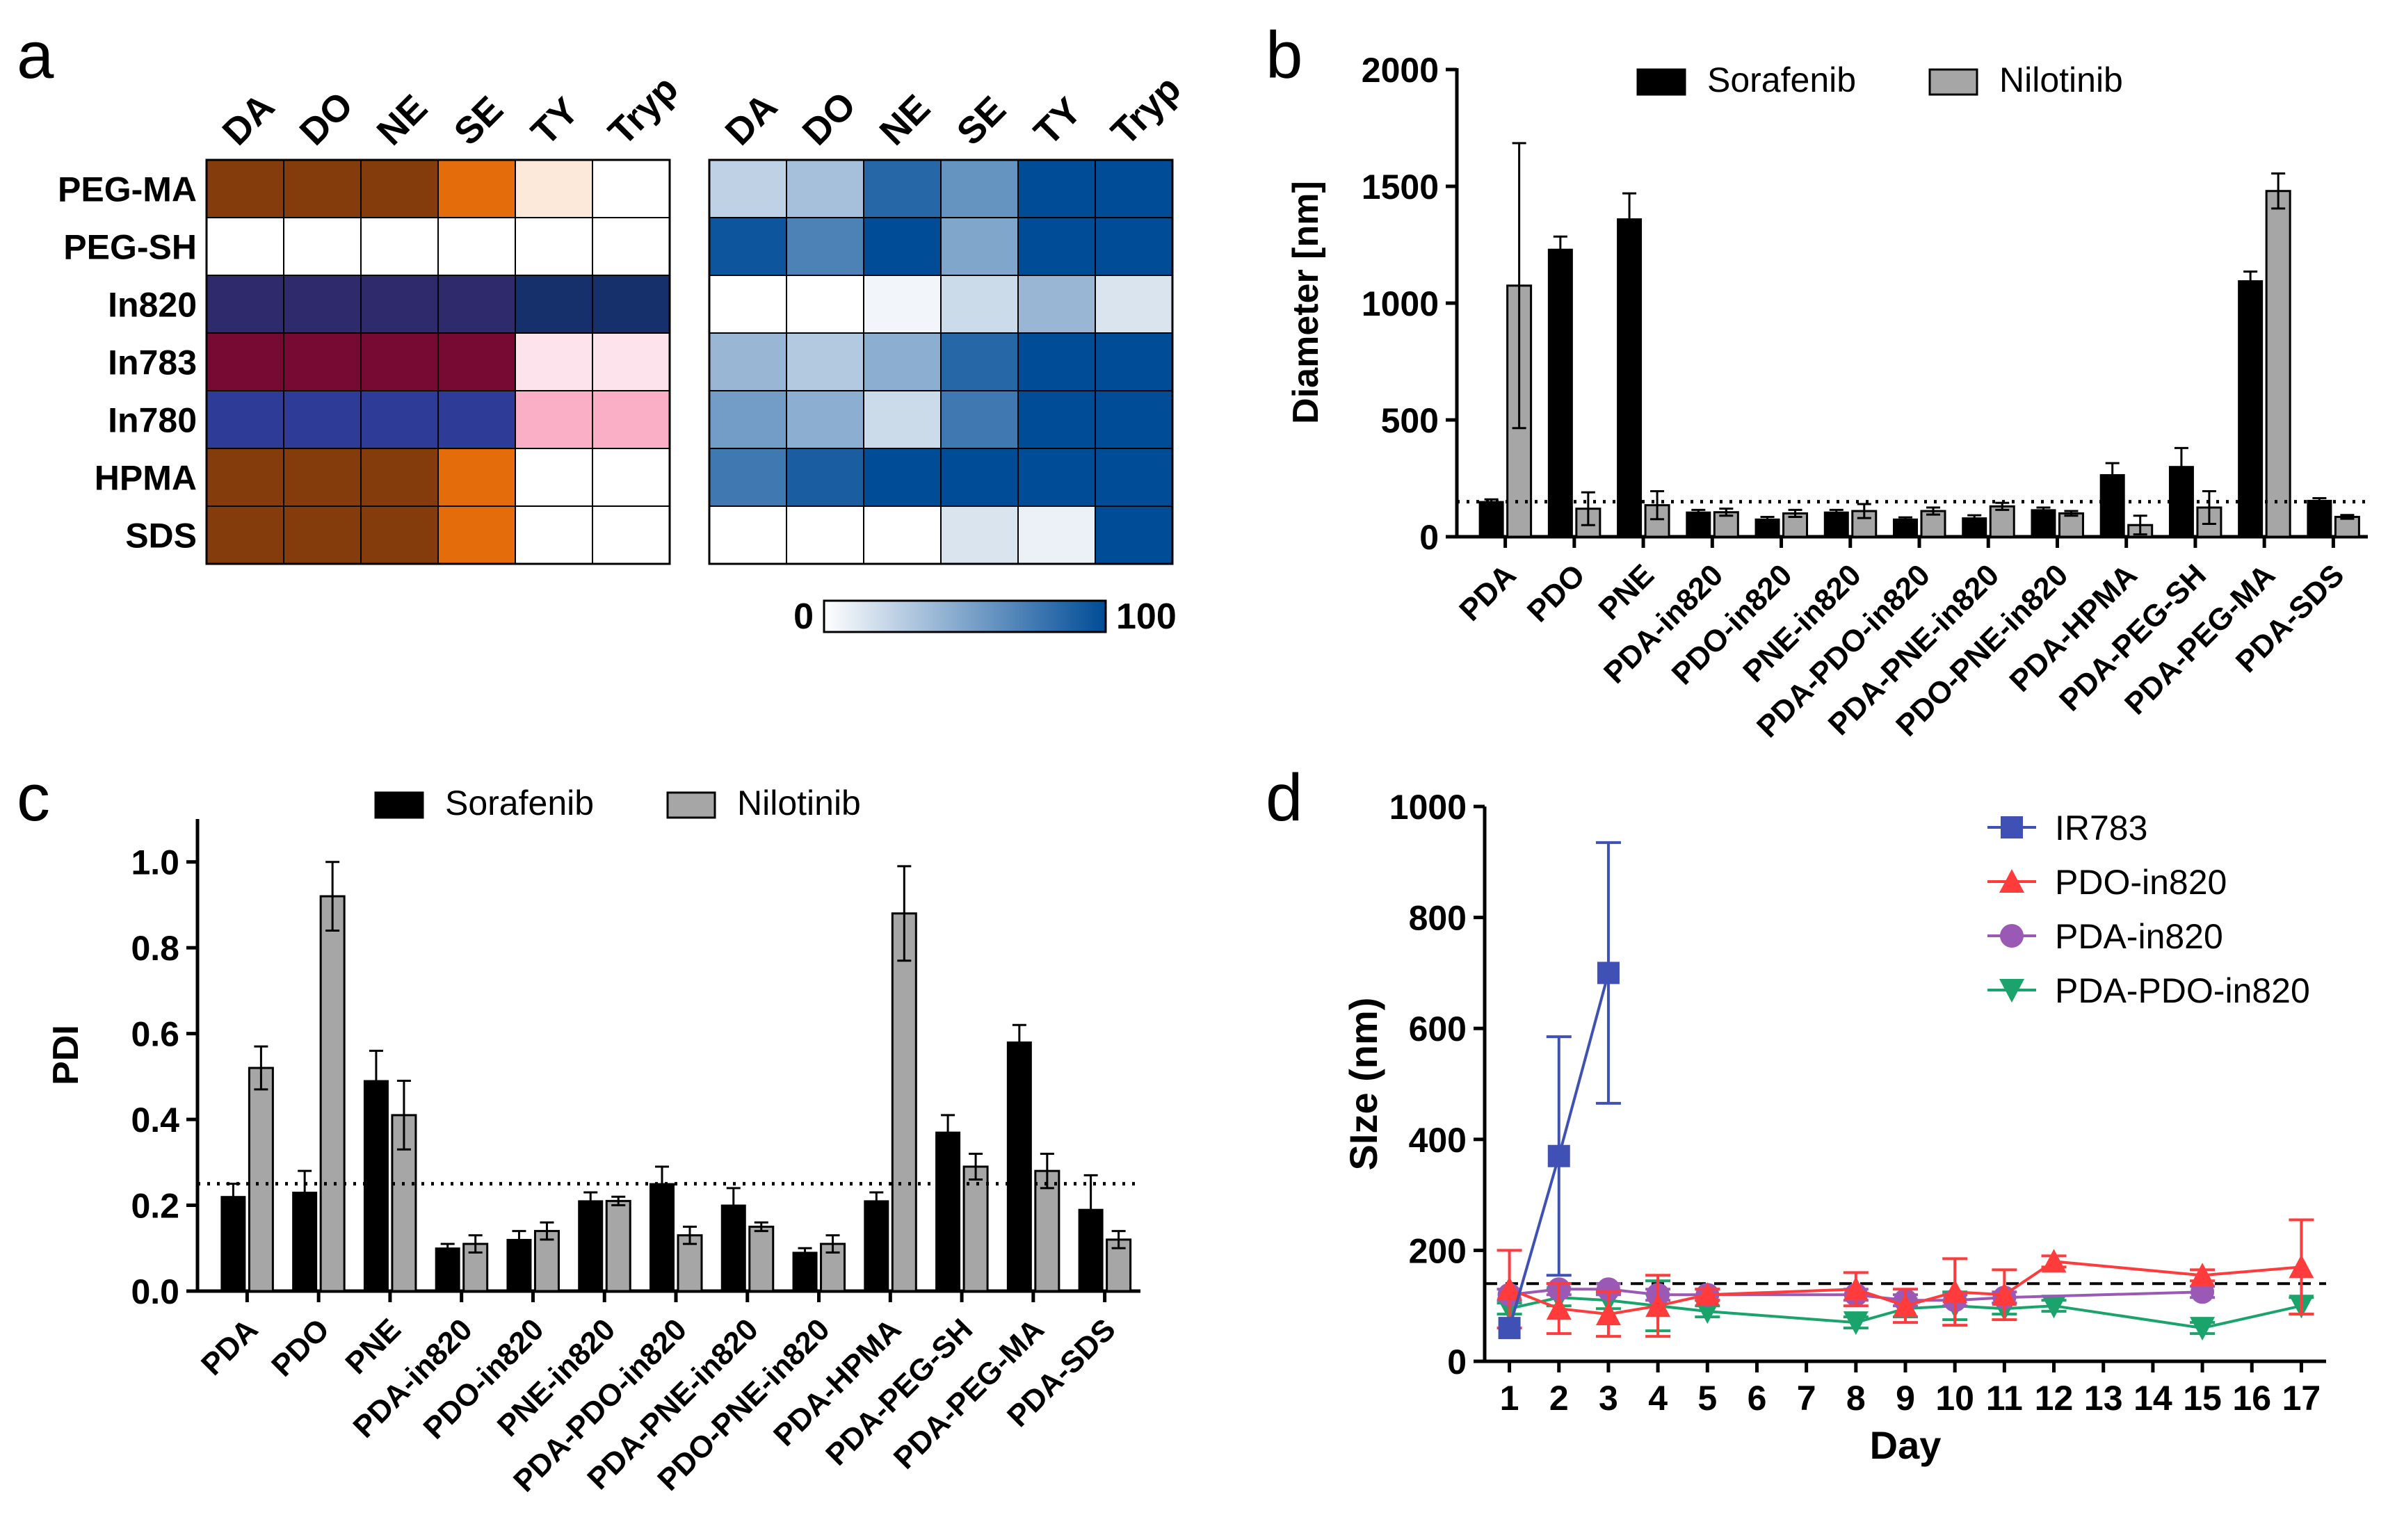  What do you see at coordinates (2202, 1398) in the screenshot?
I see `x-tick-label: 15` at bounding box center [2202, 1398].